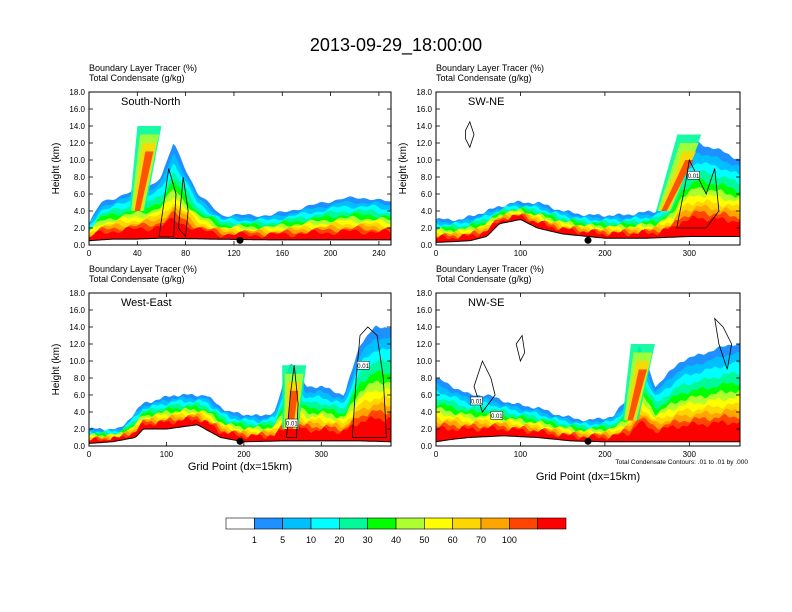  Describe the element at coordinates (185, 253) in the screenshot. I see `x-tick-label: 80` at that location.